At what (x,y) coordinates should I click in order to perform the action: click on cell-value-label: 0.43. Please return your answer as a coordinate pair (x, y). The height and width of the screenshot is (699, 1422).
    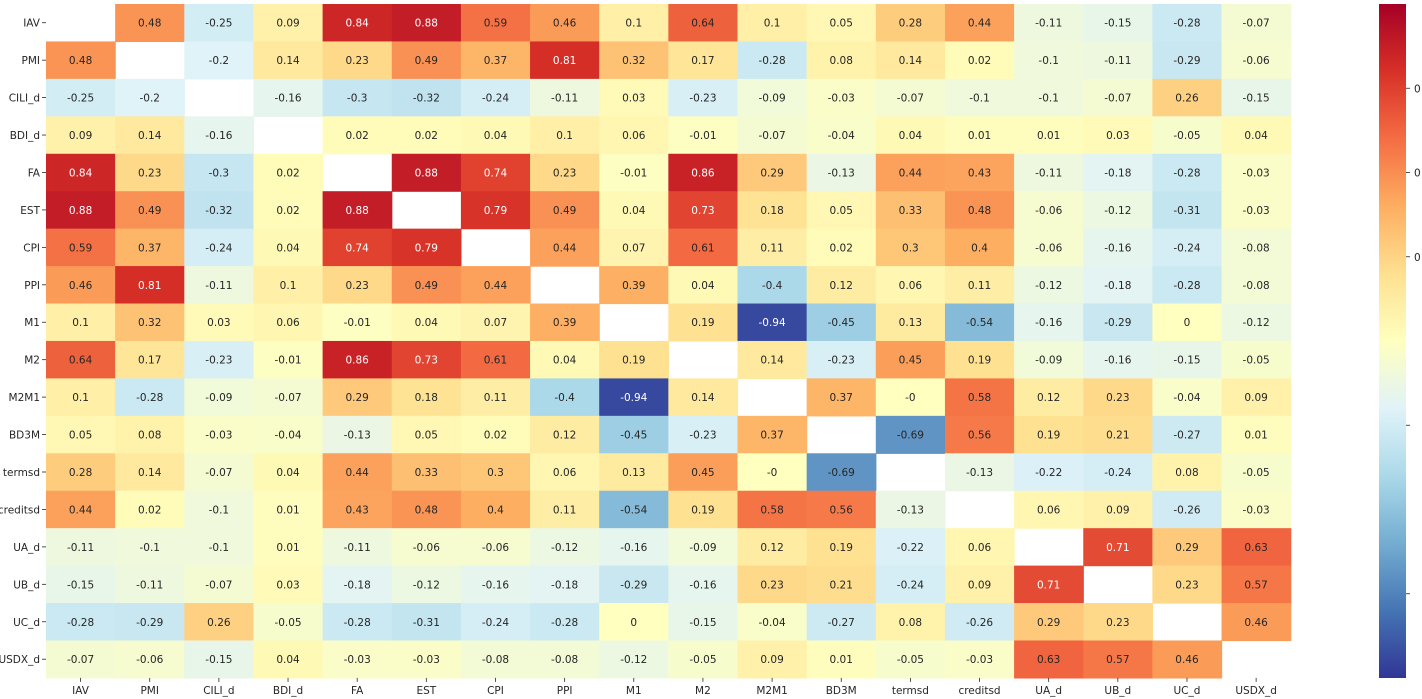
    Looking at the image, I should click on (979, 173).